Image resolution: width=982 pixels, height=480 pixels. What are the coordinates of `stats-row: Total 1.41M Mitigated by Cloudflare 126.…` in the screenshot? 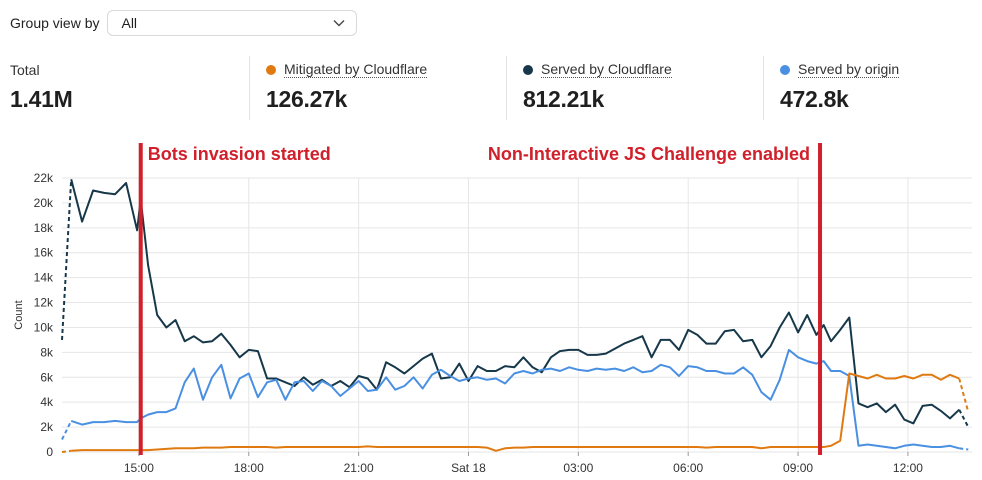 It's located at (491, 88).